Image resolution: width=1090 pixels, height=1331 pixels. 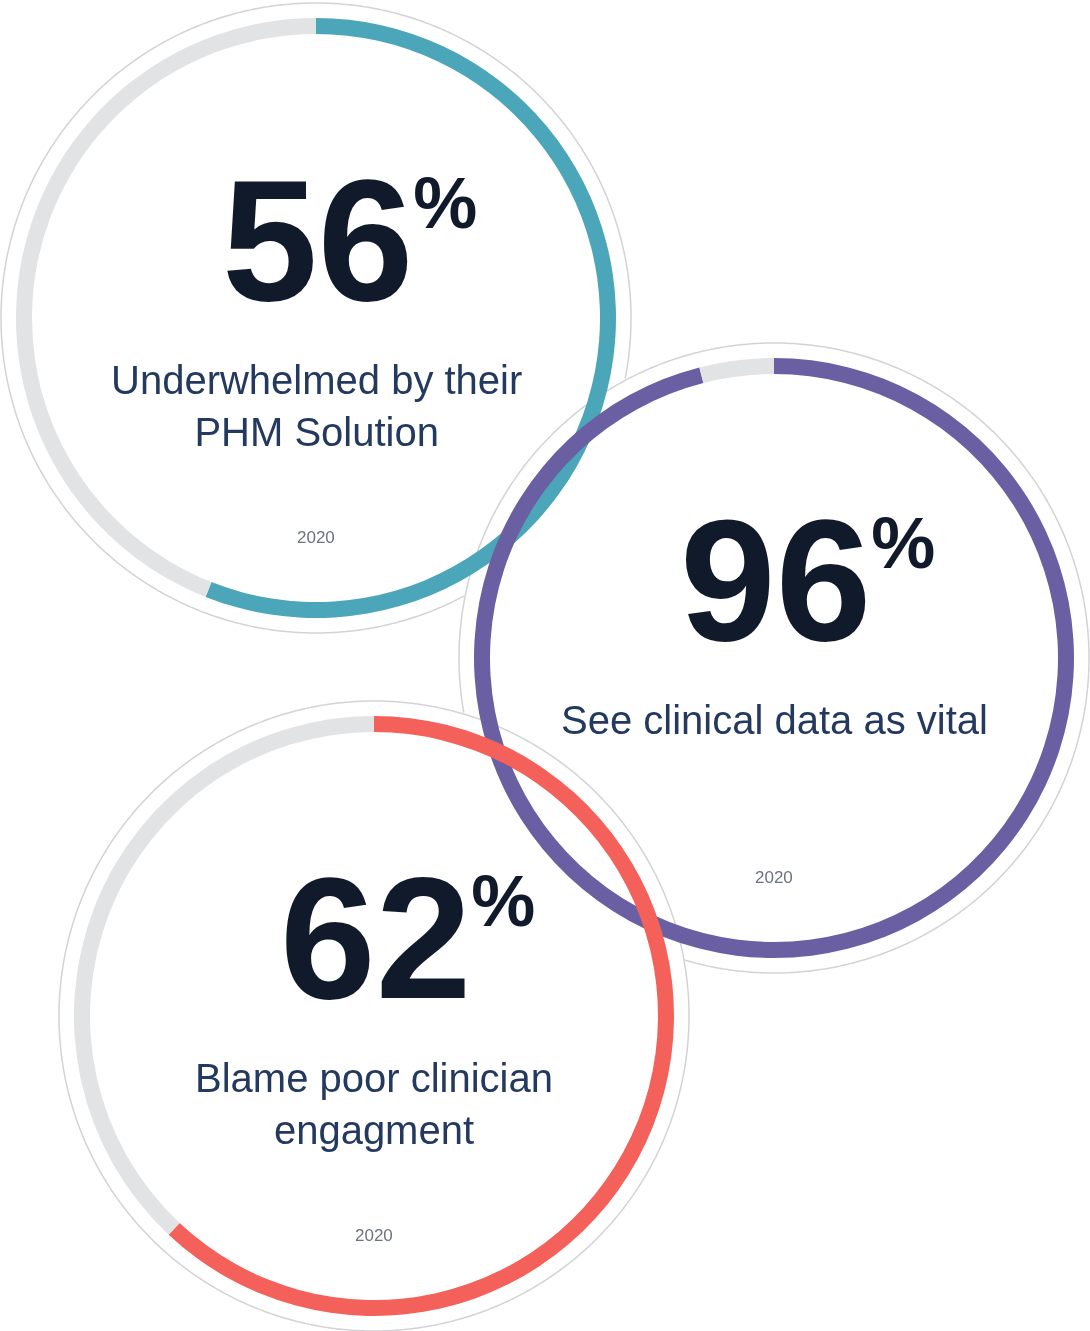 I want to click on text: Blame poor clinician engagment, so click(x=374, y=1104).